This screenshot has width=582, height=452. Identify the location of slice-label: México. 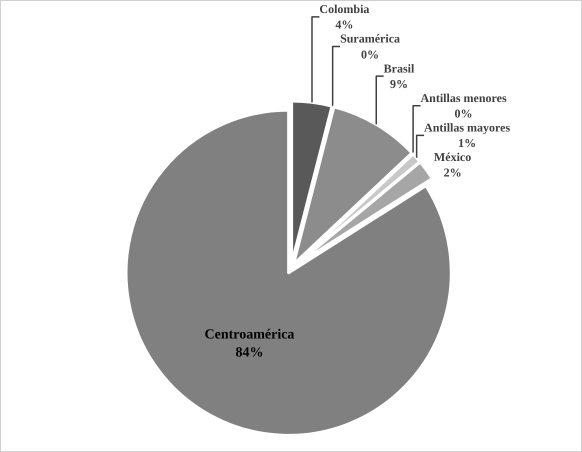
(453, 157).